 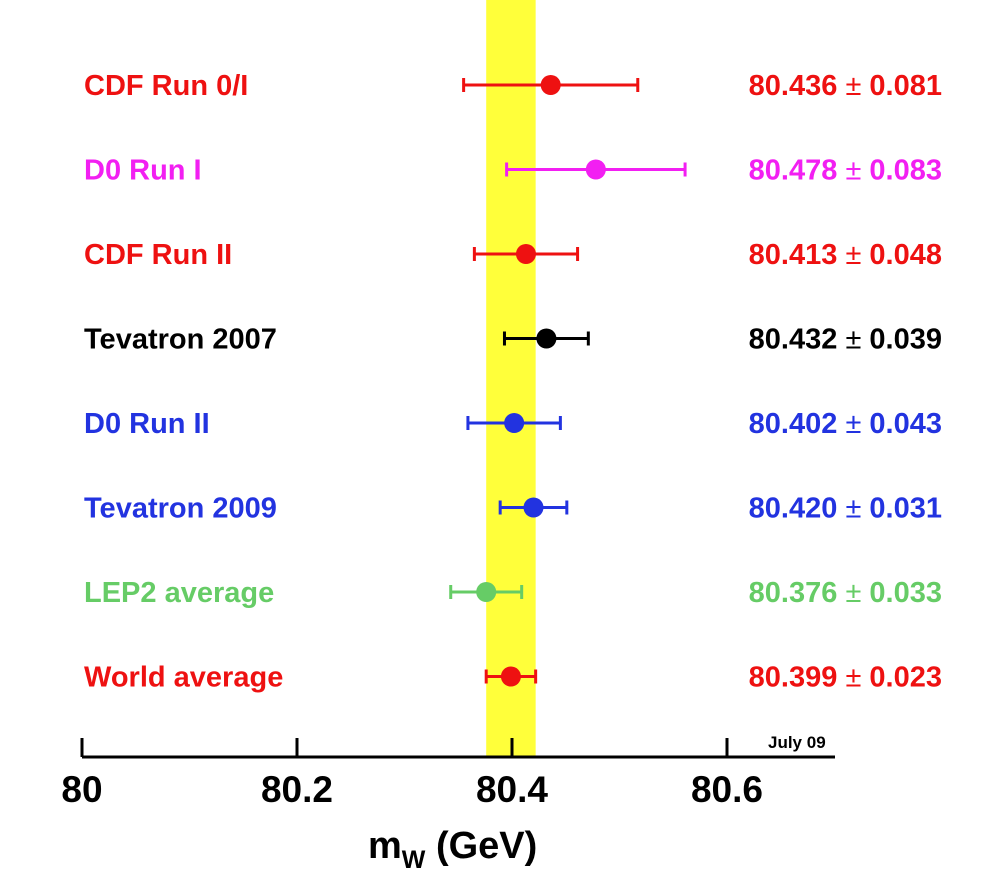 I want to click on measurement-value: 80.376 ± 0.033, so click(x=845, y=593).